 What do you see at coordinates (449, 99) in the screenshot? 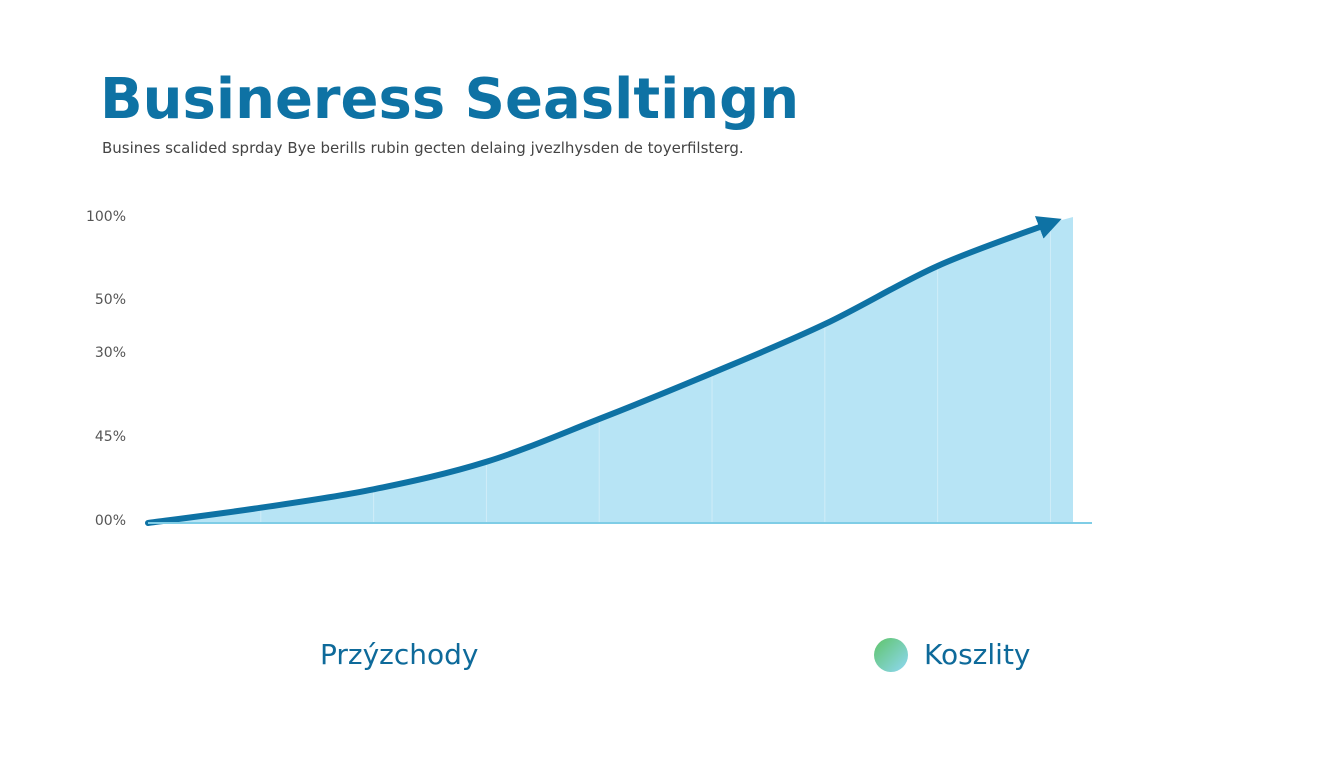
I see `chart-title: Busineress Seasltingn` at bounding box center [449, 99].